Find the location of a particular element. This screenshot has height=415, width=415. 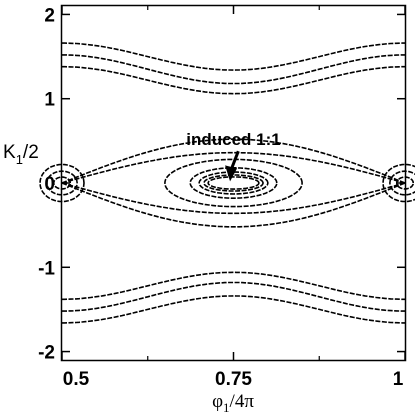

y-tick-label: -1 is located at coordinates (46, 268).